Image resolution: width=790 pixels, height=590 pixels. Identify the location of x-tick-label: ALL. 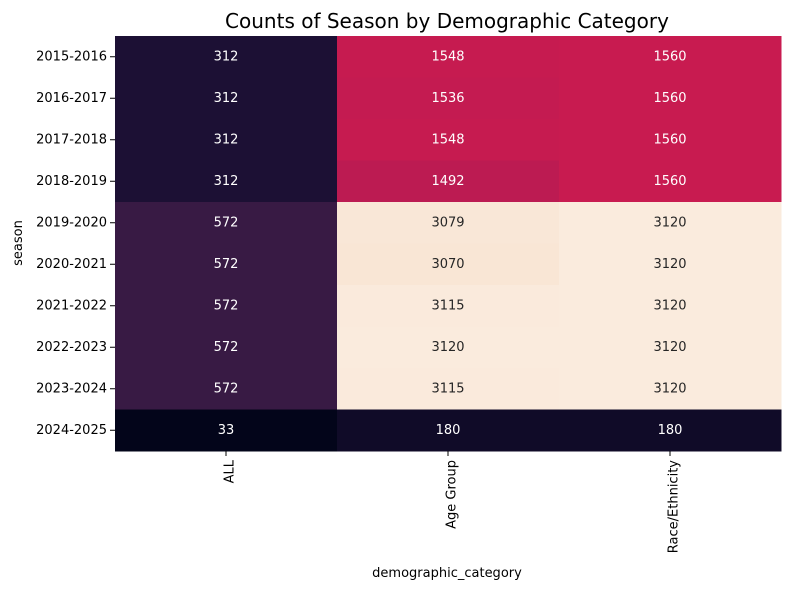
(230, 471).